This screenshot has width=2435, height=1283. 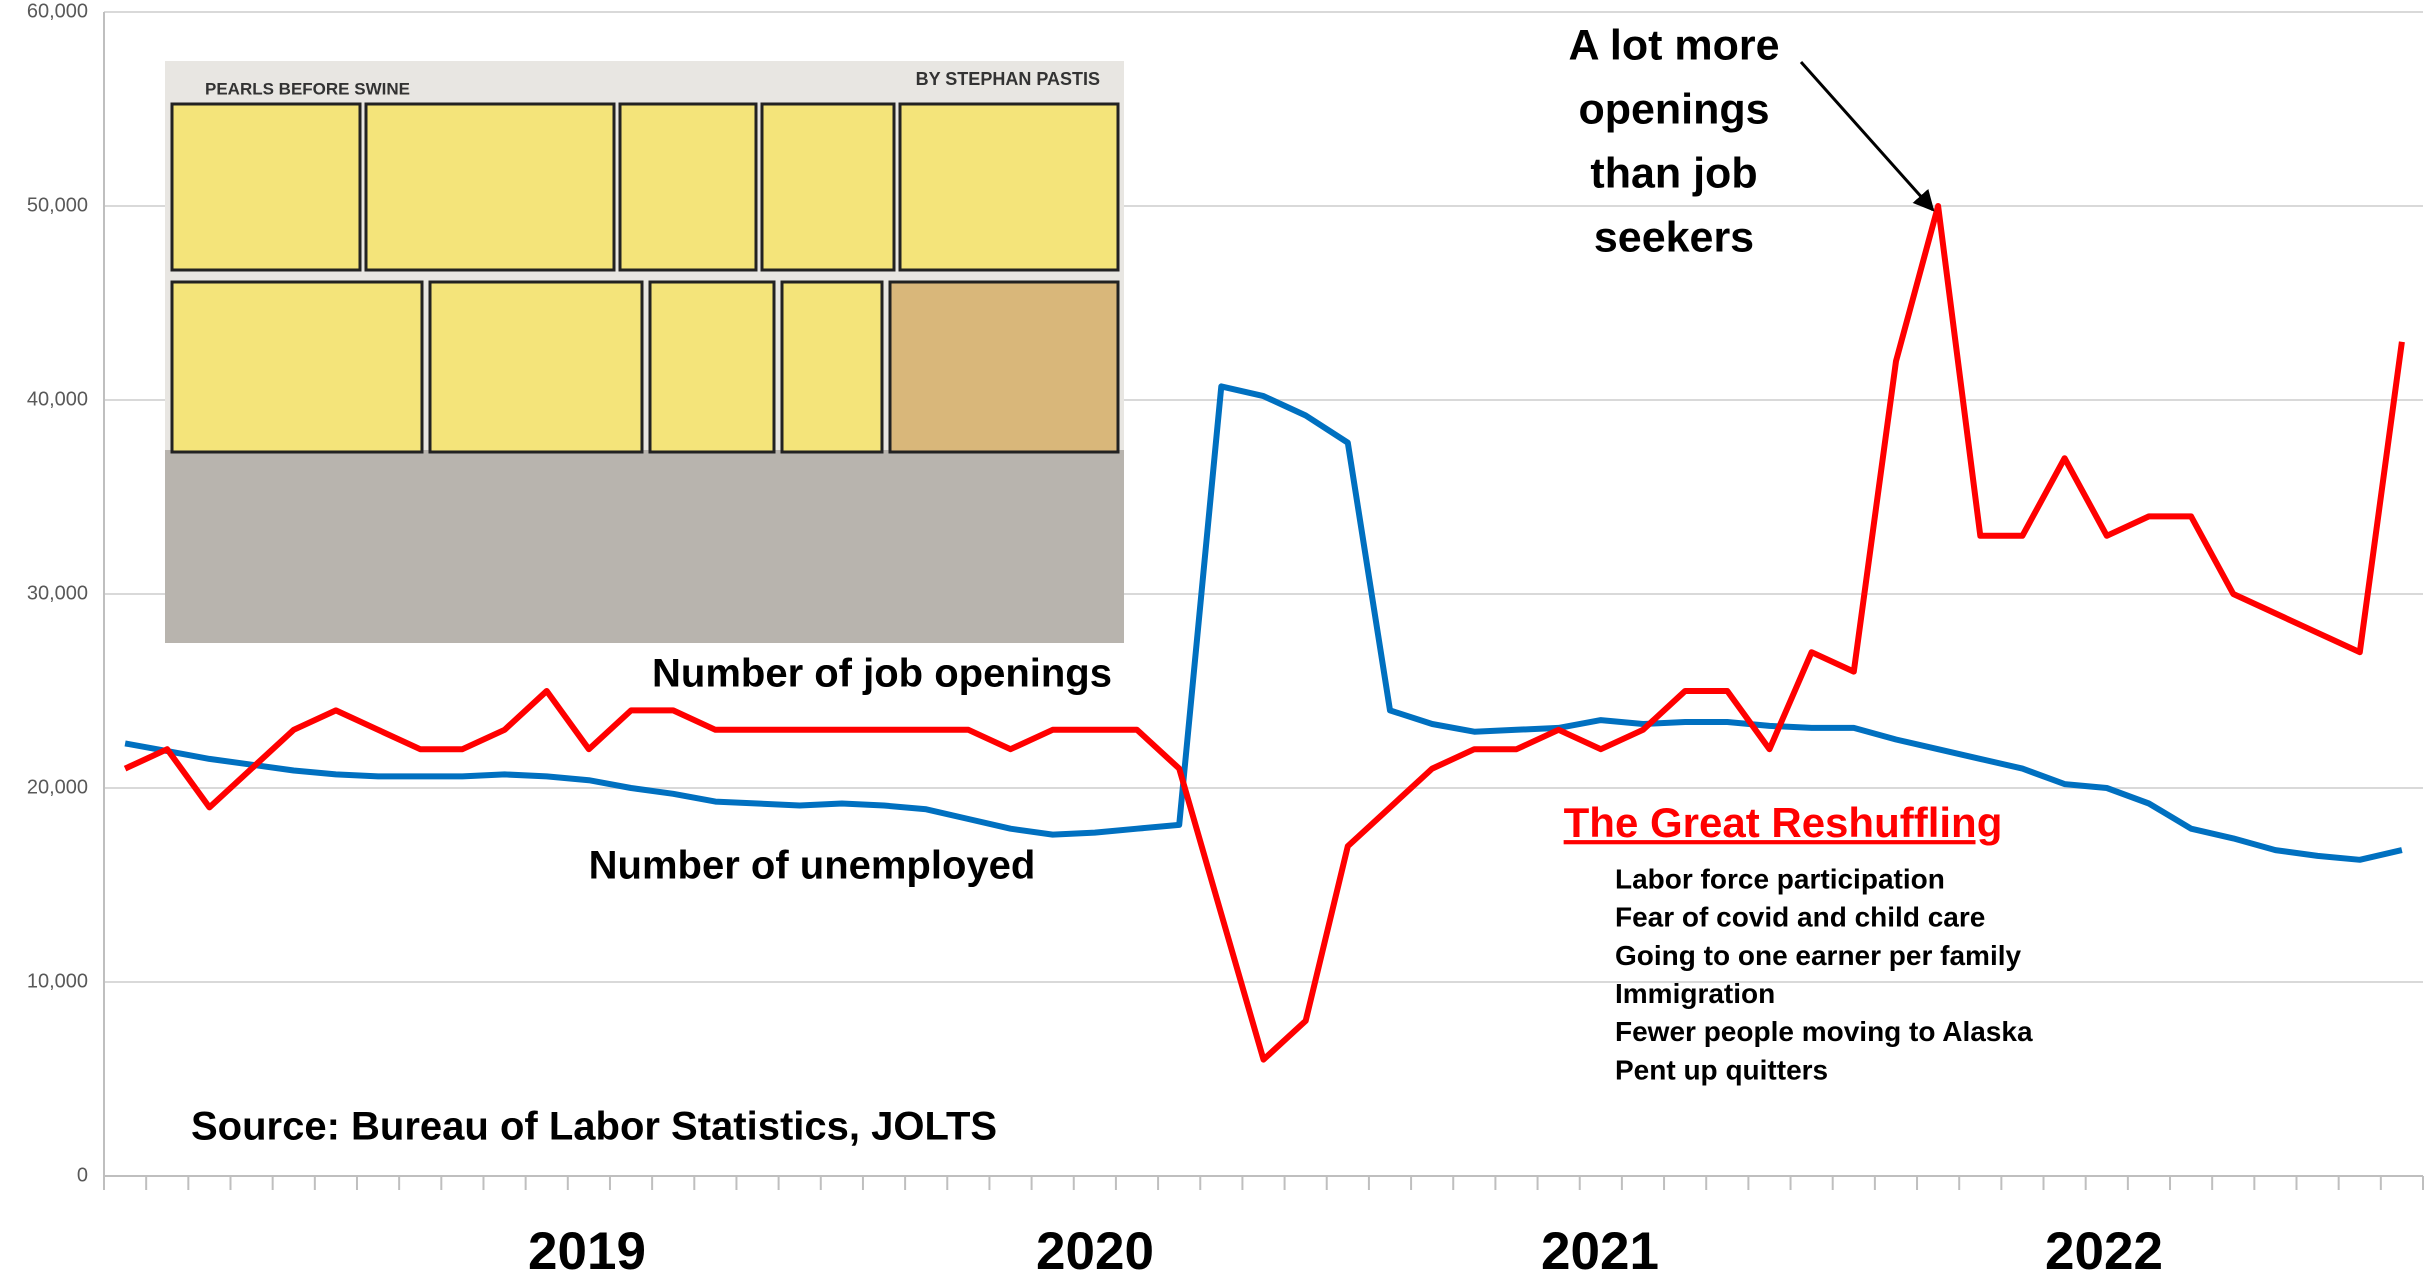 What do you see at coordinates (307, 88) in the screenshot?
I see `comic-title: PEARLS BEFORE SWINE` at bounding box center [307, 88].